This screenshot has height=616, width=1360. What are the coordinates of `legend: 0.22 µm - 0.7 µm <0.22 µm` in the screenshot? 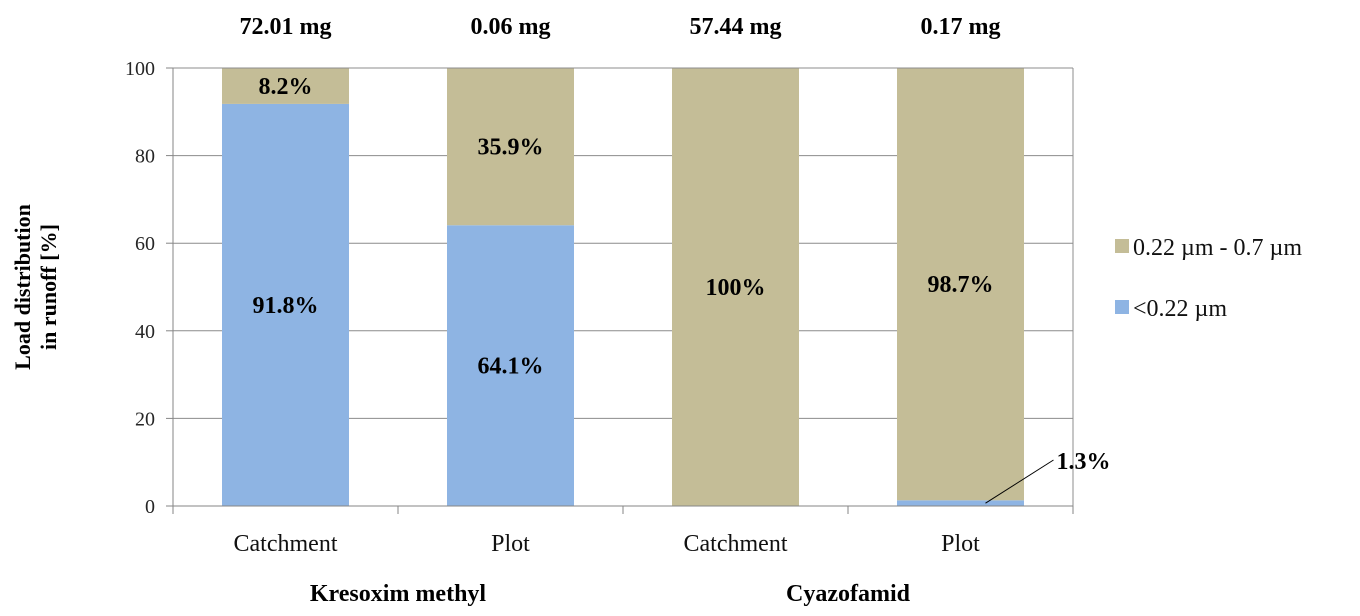 It's located at (1208, 278).